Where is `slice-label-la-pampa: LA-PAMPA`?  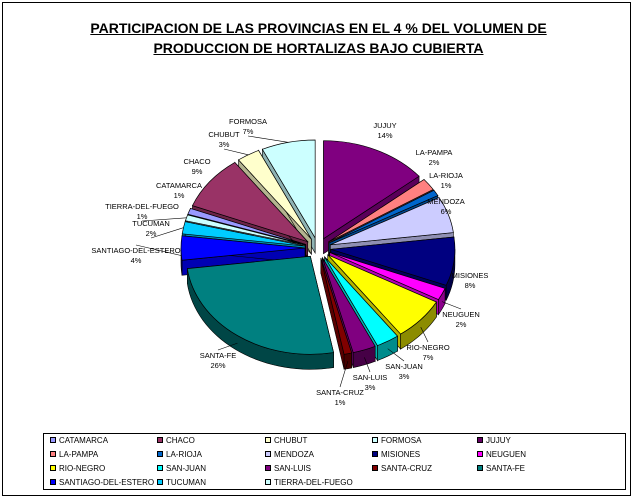 slice-label-la-pampa: LA-PAMPA is located at coordinates (434, 152).